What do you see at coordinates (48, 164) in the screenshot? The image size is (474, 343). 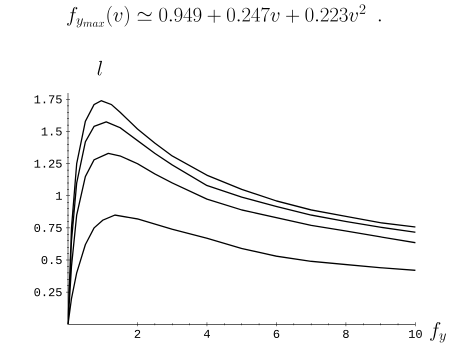 I see `y-tick-label: 1.25` at bounding box center [48, 164].